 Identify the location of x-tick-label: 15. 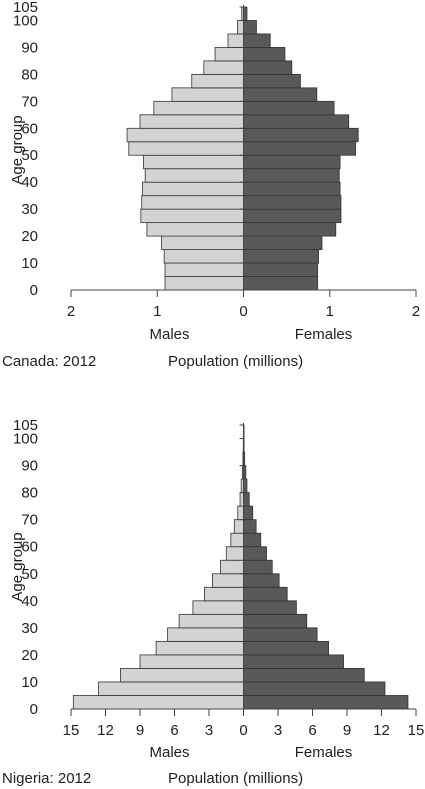
(416, 730).